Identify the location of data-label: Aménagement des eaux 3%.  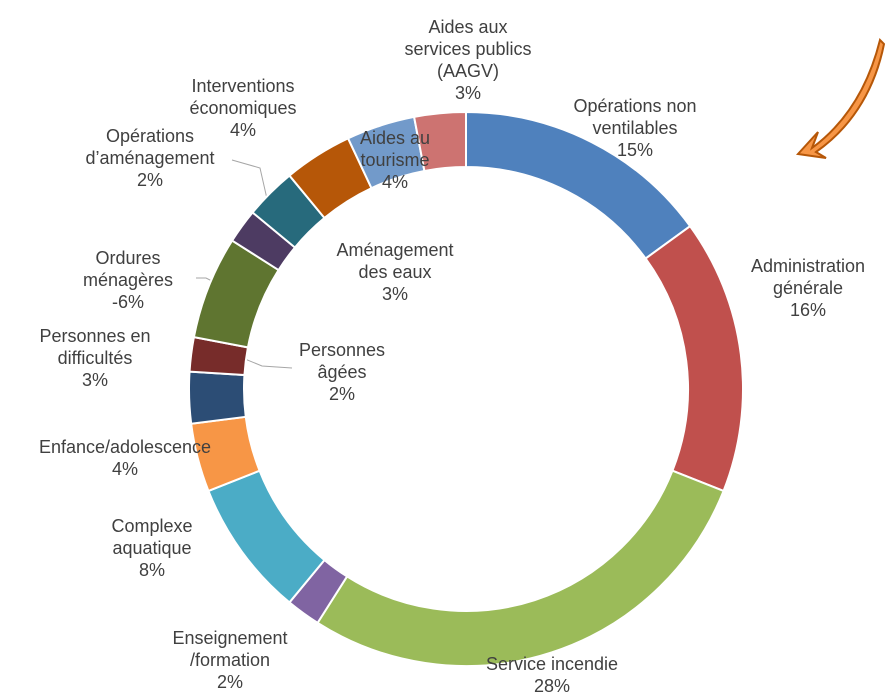
(394, 272).